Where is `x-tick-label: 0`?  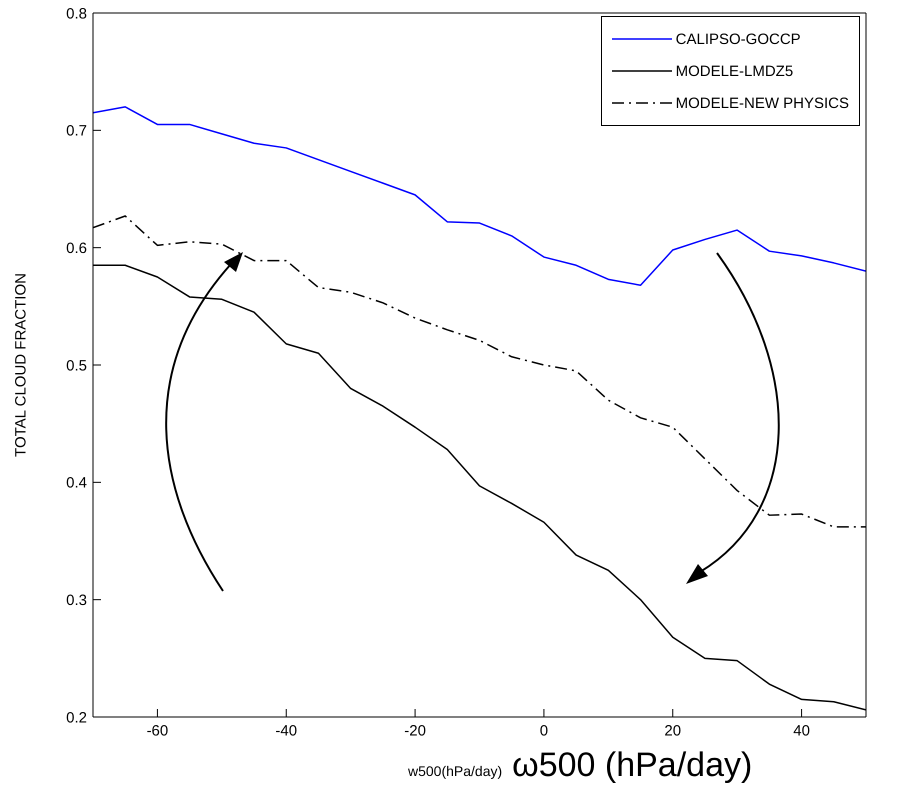 x-tick-label: 0 is located at coordinates (544, 731).